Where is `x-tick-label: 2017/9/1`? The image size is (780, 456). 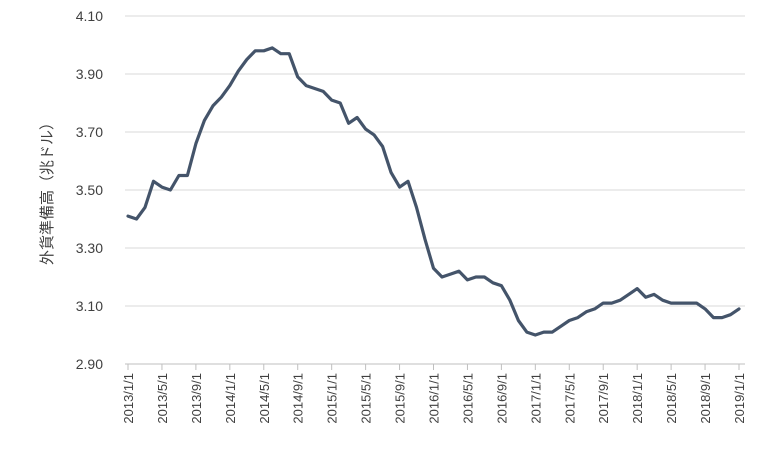
x-tick-label: 2017/9/1 is located at coordinates (603, 398).